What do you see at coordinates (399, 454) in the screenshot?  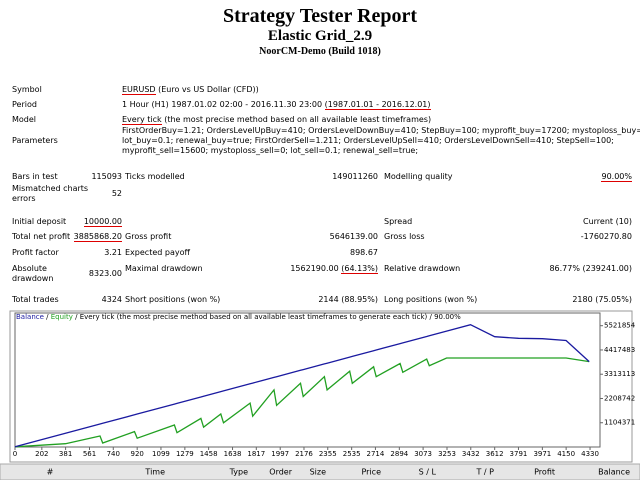 I see `x-tick-label: 2894` at bounding box center [399, 454].